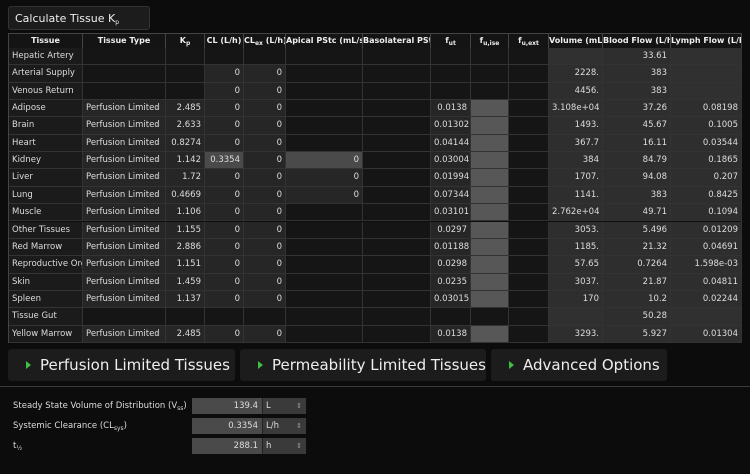  Describe the element at coordinates (24, 142) in the screenshot. I see `cell-text: Heart` at that location.